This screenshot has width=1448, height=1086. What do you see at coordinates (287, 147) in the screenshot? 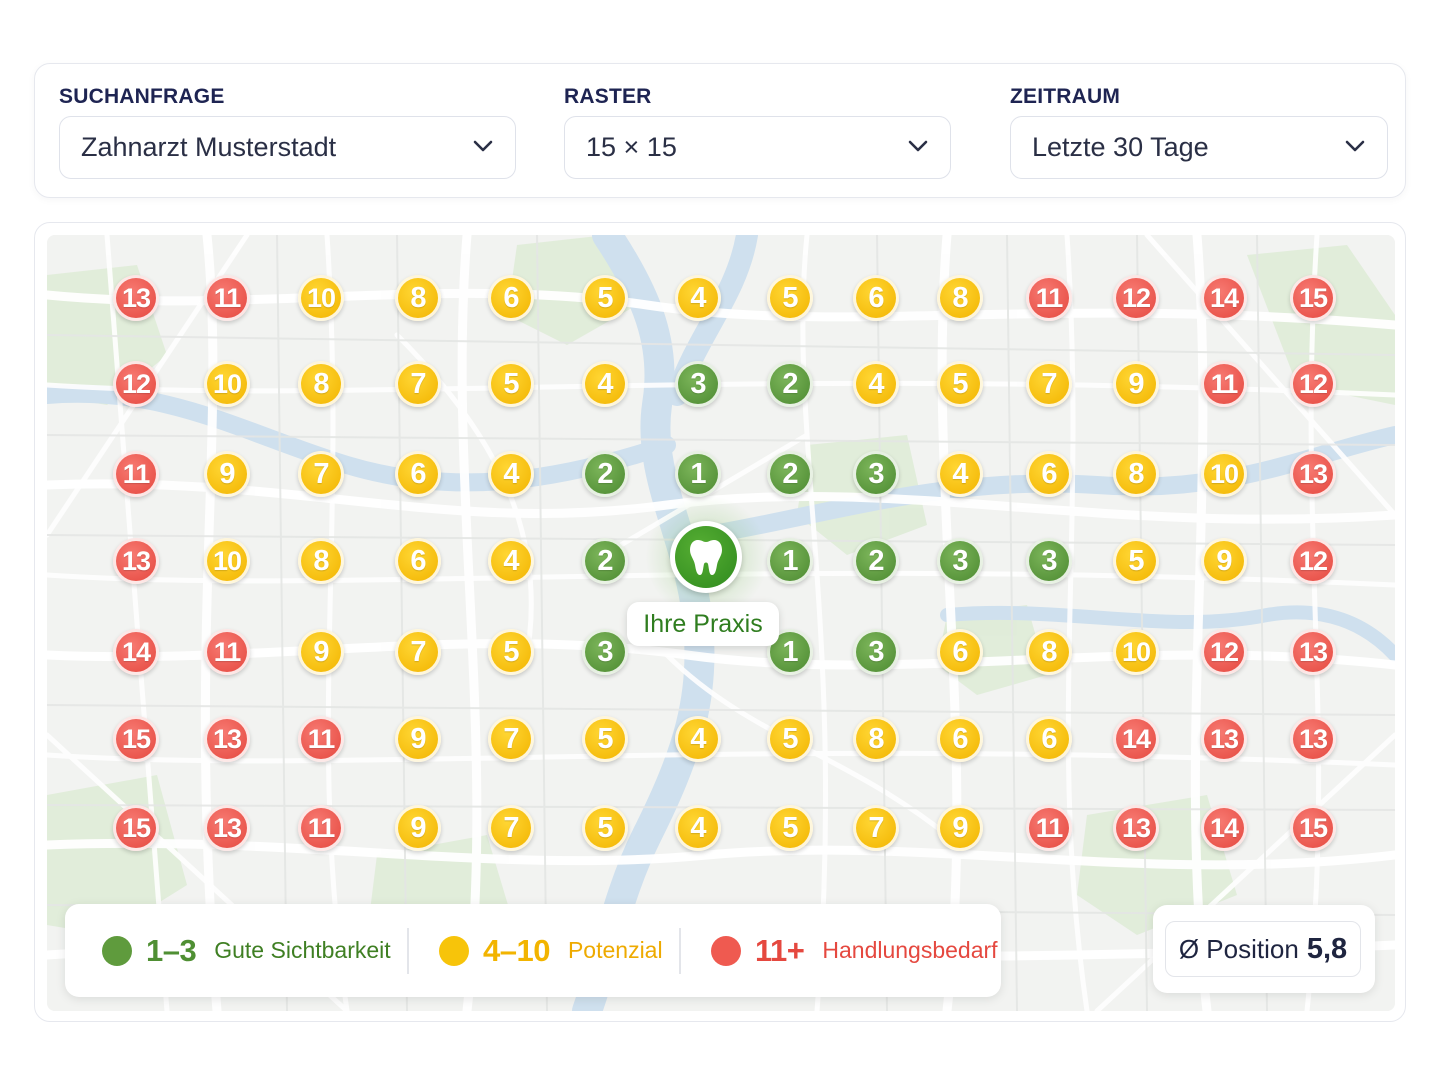
I see `query-select: Zahnarzt Musterstadt` at bounding box center [287, 147].